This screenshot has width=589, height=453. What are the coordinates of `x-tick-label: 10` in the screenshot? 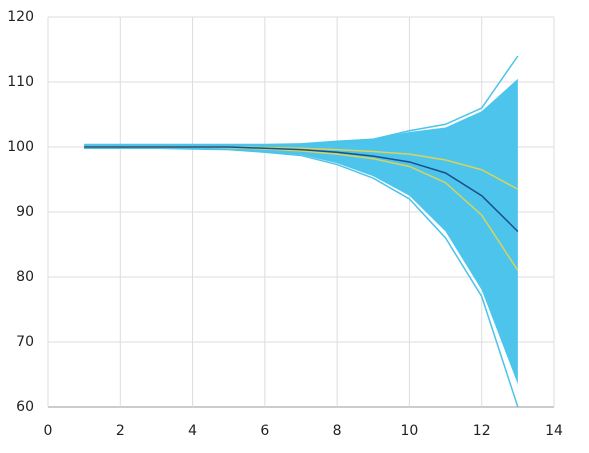 It's located at (410, 431).